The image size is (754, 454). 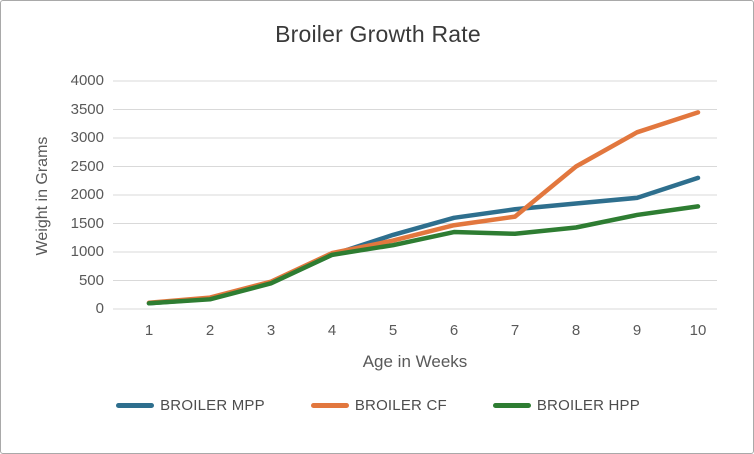 What do you see at coordinates (42, 196) in the screenshot?
I see `y-axis-title: Weight in Grams` at bounding box center [42, 196].